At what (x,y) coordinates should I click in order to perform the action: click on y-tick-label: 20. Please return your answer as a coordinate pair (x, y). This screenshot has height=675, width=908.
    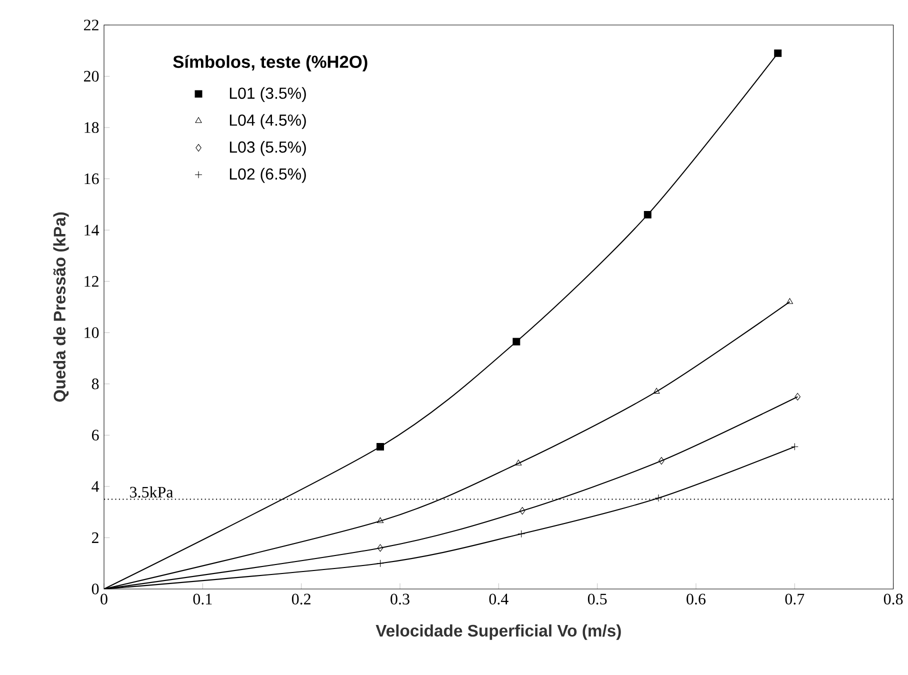
    Looking at the image, I should click on (91, 76).